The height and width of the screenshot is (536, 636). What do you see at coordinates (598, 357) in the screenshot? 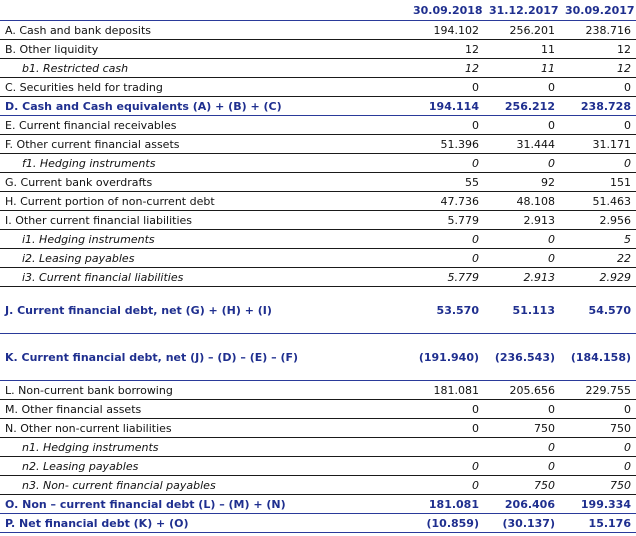
I see `value-cell: (184.158)` at bounding box center [598, 357].